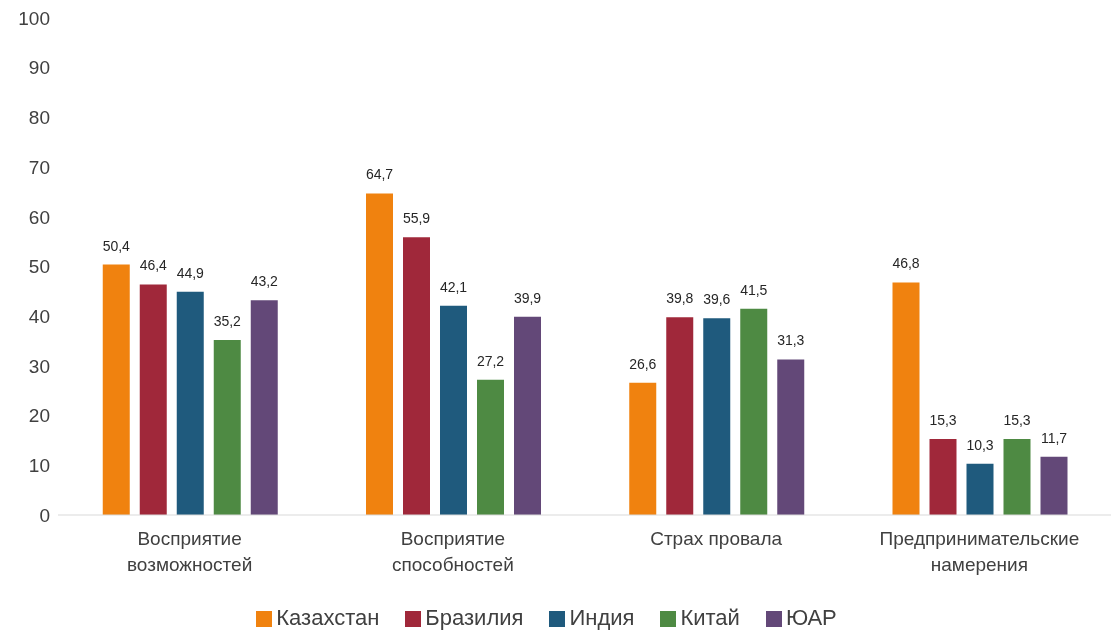  What do you see at coordinates (490, 360) in the screenshot?
I see `data-label: 27,2` at bounding box center [490, 360].